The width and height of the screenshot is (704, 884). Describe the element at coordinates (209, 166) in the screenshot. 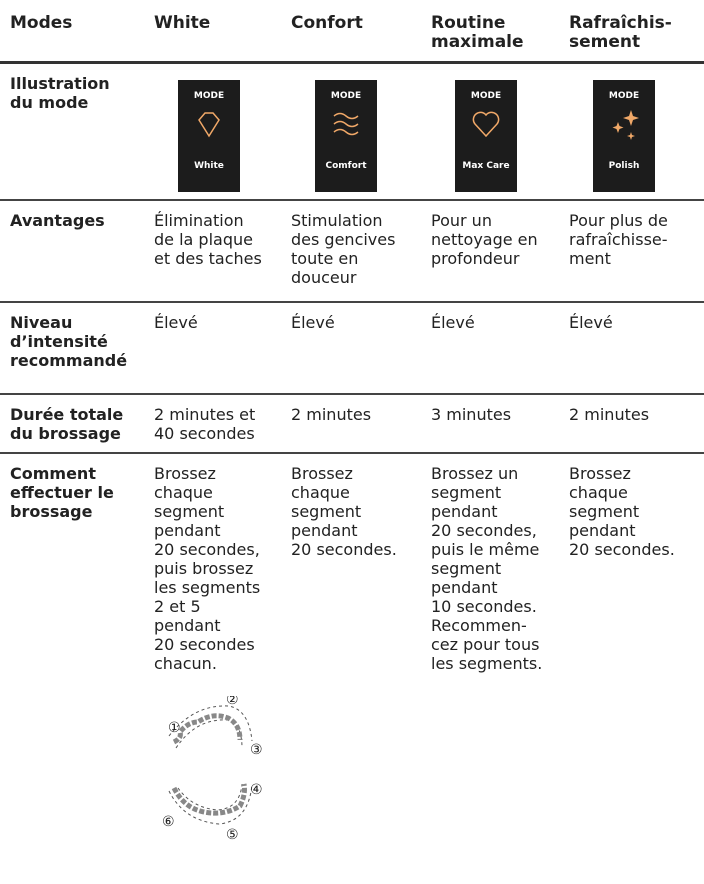

I see `card-name: White` at that location.